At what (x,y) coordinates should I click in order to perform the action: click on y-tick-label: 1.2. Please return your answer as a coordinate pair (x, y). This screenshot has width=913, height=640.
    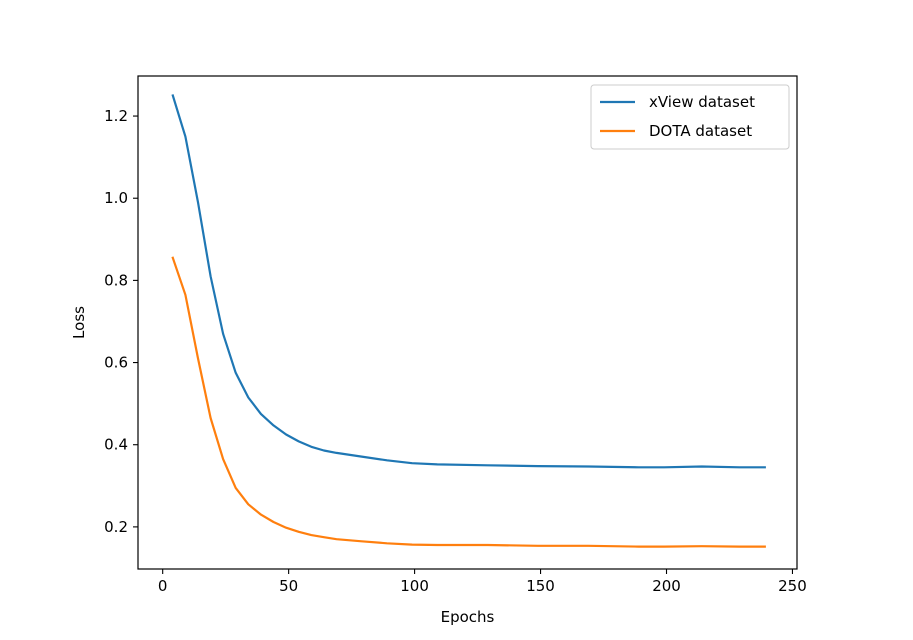
    Looking at the image, I should click on (116, 116).